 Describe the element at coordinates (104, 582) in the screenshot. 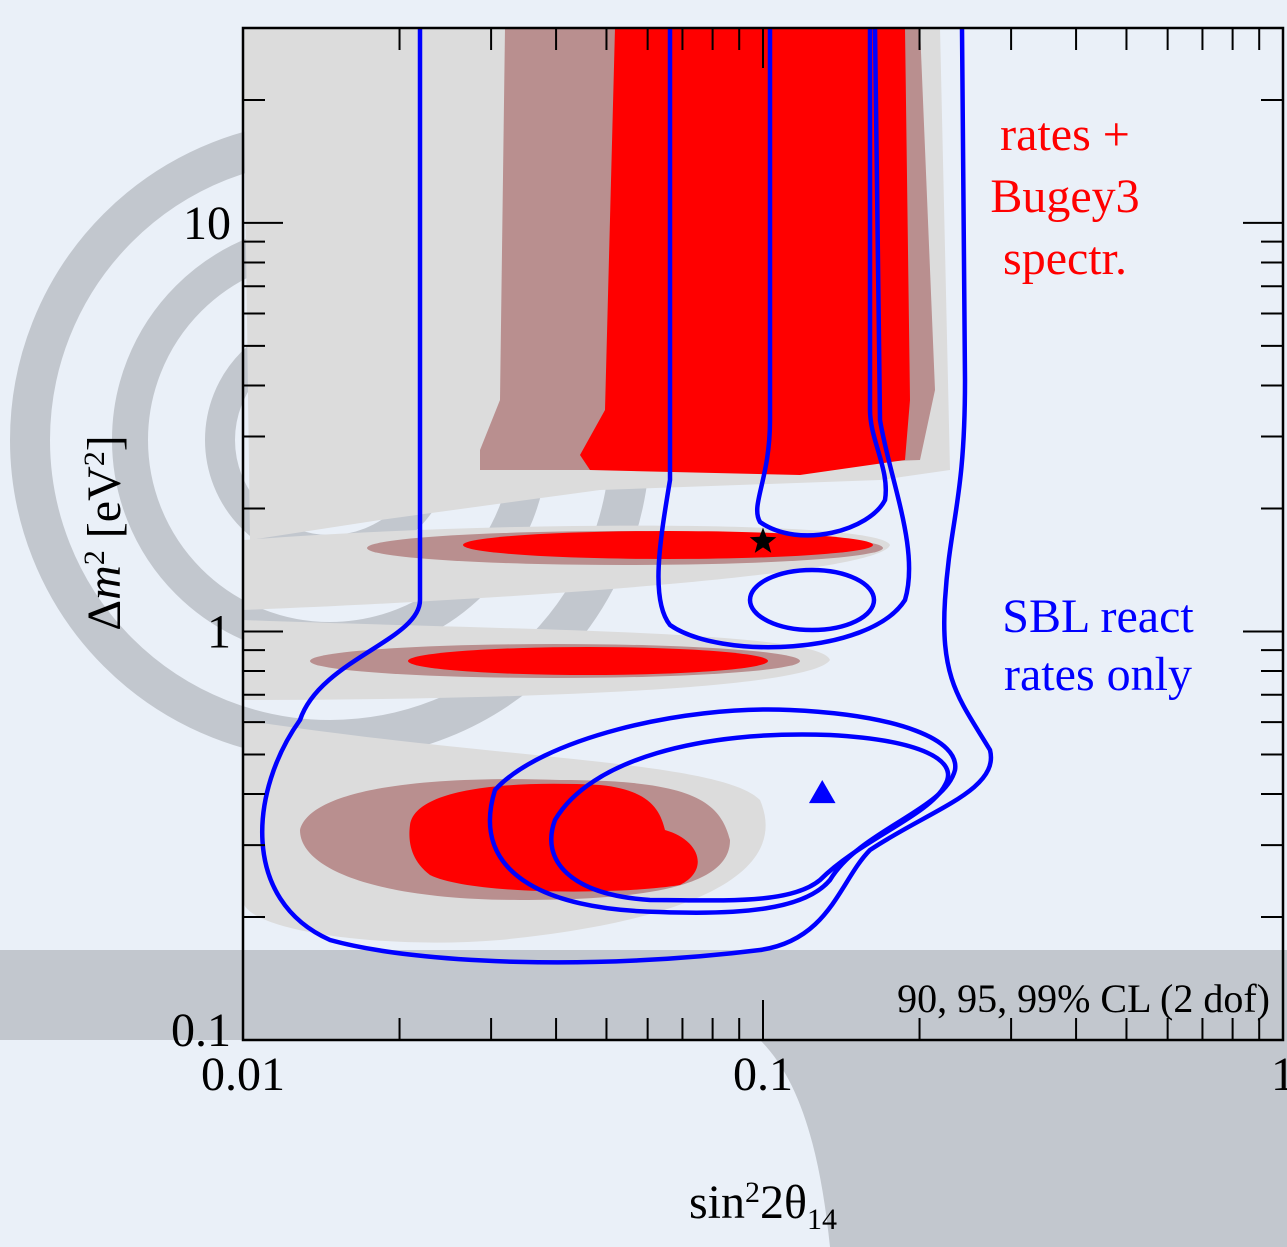

I see `y-axis-label-part: m` at that location.